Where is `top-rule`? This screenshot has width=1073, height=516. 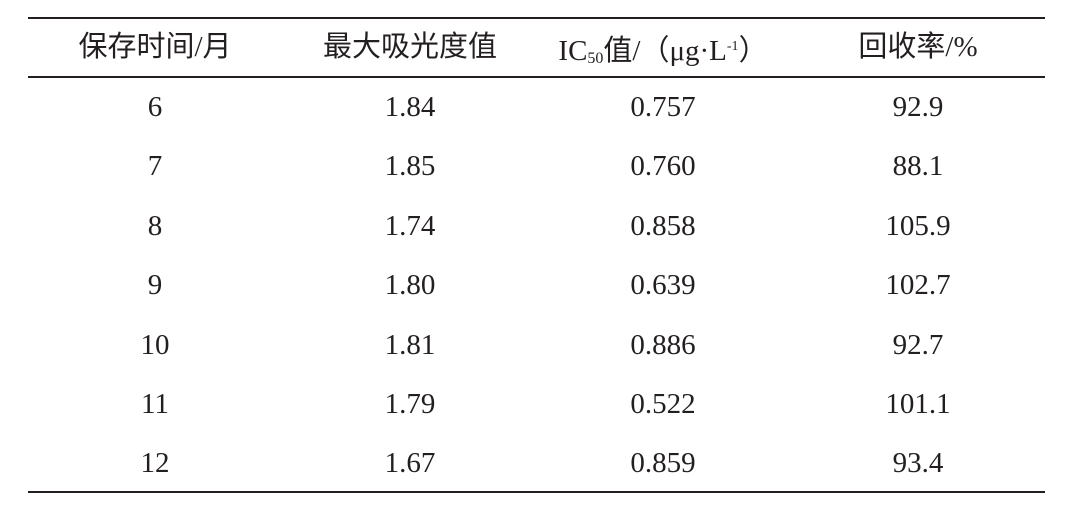 top-rule is located at coordinates (536, 18).